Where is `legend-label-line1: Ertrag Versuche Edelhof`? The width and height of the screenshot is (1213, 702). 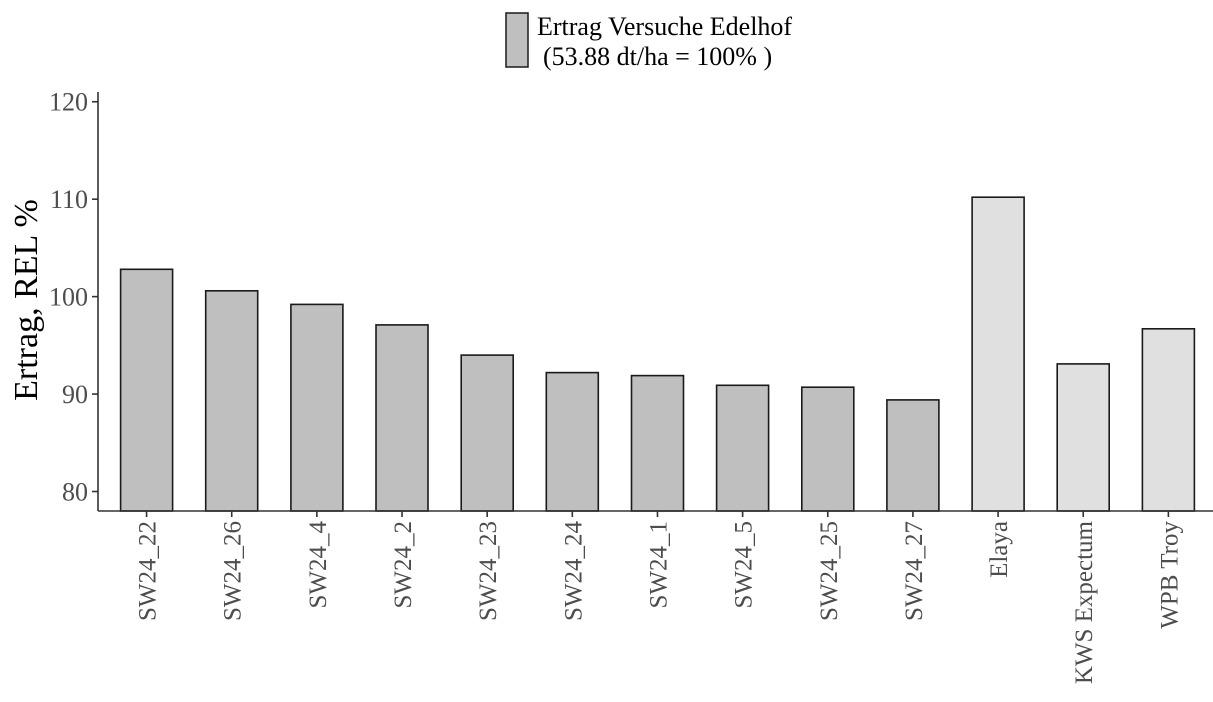 legend-label-line1: Ertrag Versuche Edelhof is located at coordinates (664, 26).